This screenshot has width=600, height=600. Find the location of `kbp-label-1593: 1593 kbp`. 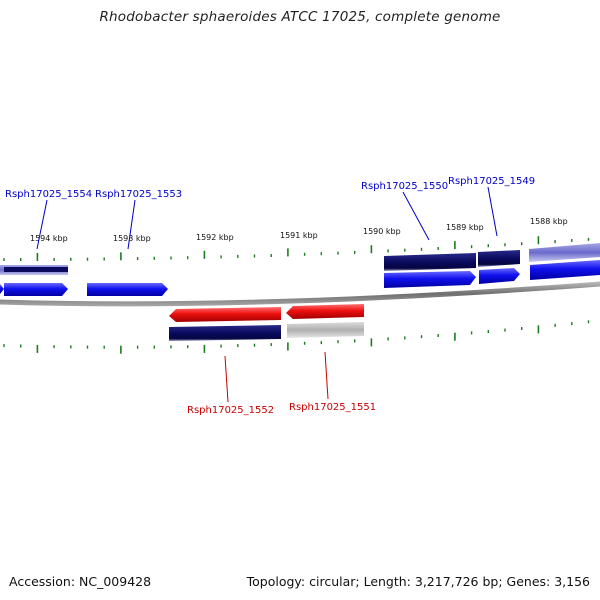

kbp-label-1593: 1593 kbp is located at coordinates (132, 238).